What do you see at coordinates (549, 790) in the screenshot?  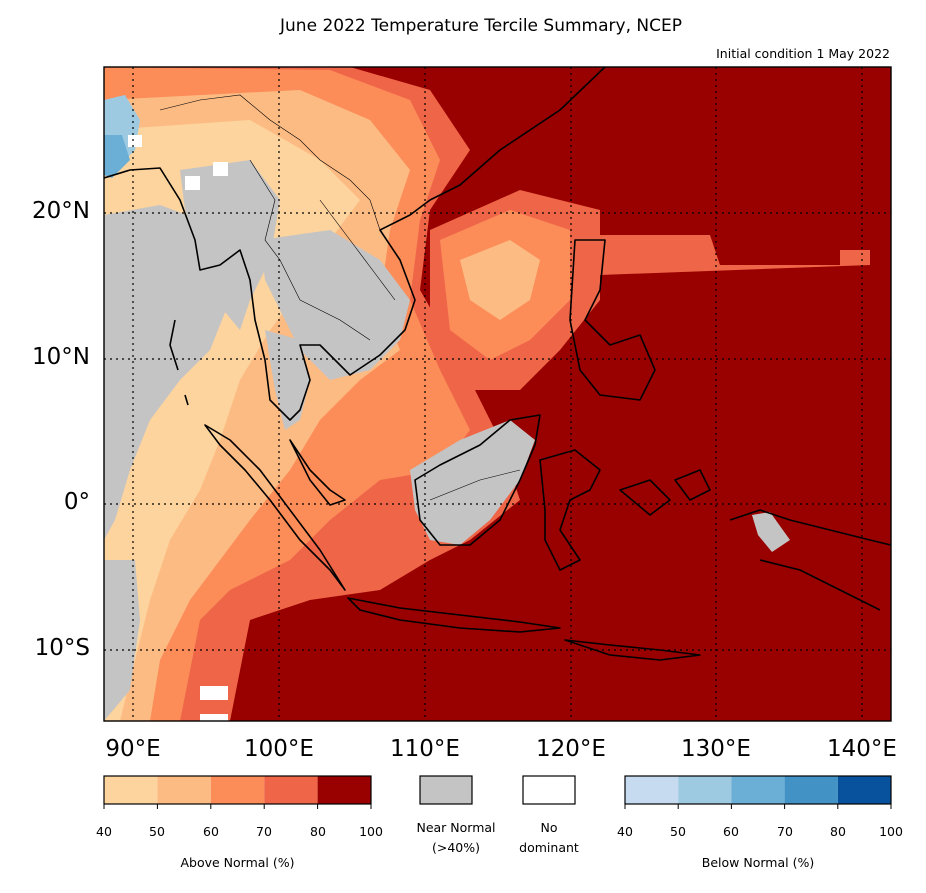 I see `no-dominant-swatch` at bounding box center [549, 790].